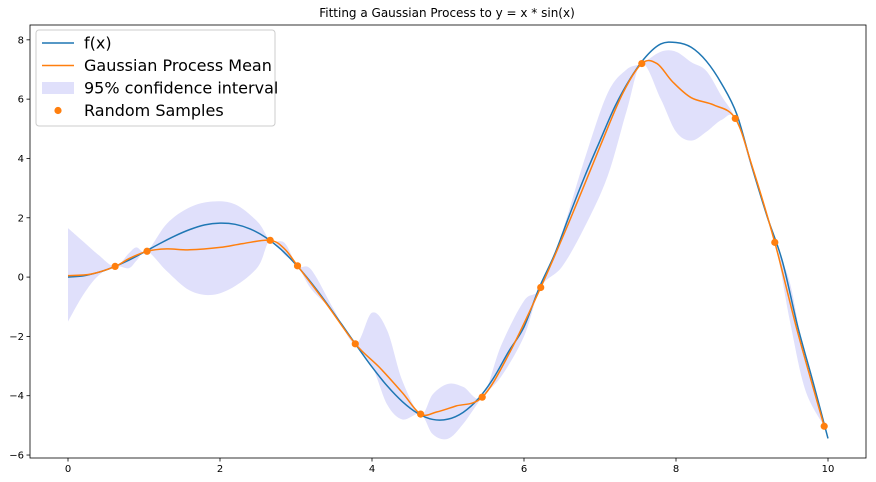  Describe the element at coordinates (98, 43) in the screenshot. I see `legend-label: f(x)` at that location.